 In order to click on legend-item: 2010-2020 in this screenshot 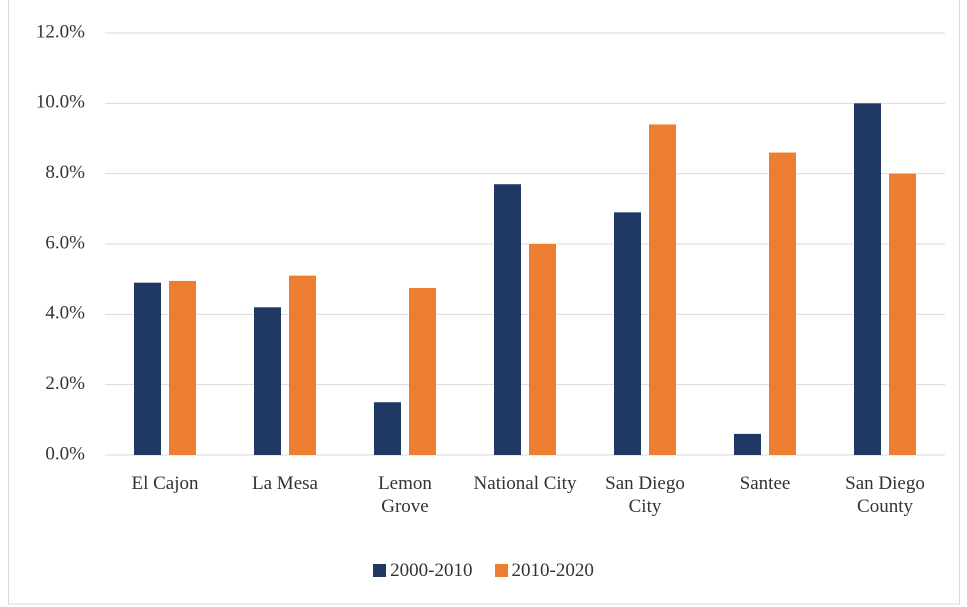, I will do `click(544, 571)`.